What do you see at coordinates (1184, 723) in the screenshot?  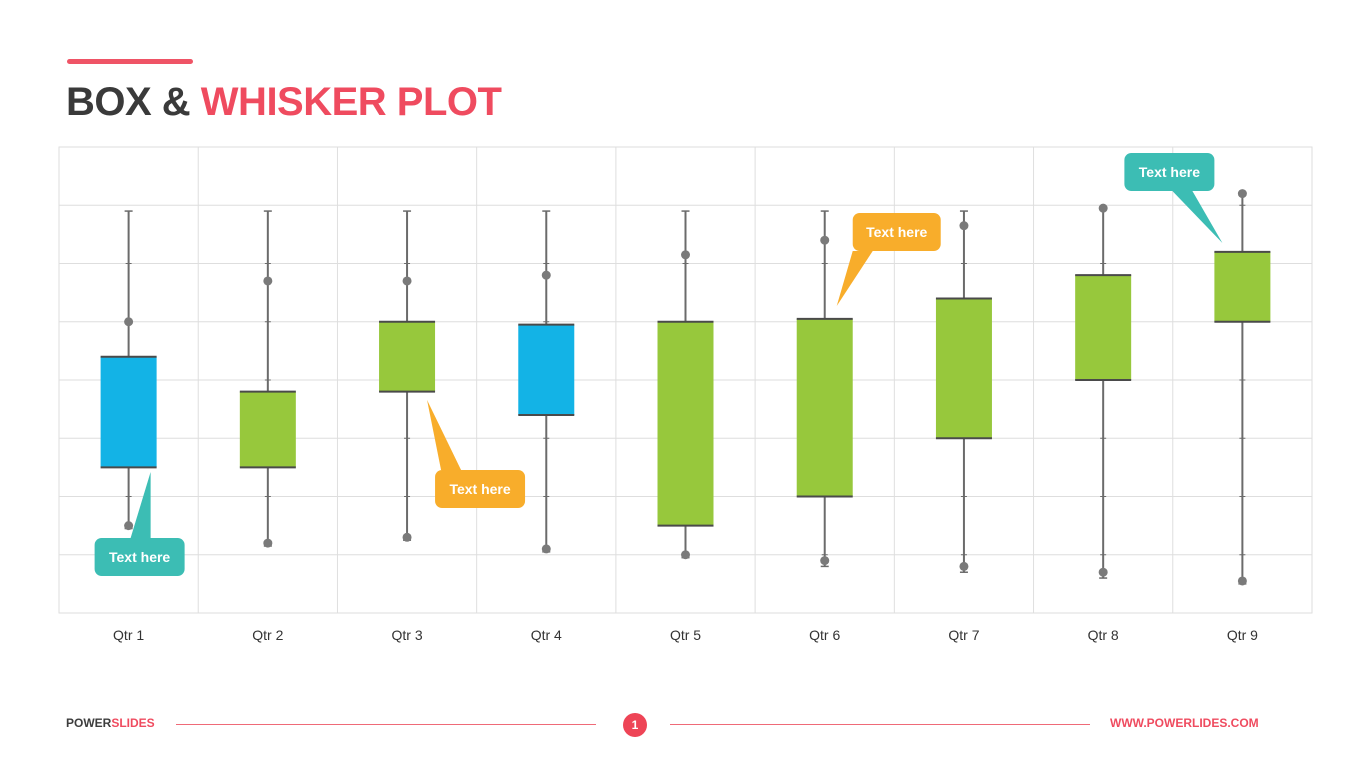 I see `footer-url: WWW.POWERLIDES.COM` at bounding box center [1184, 723].